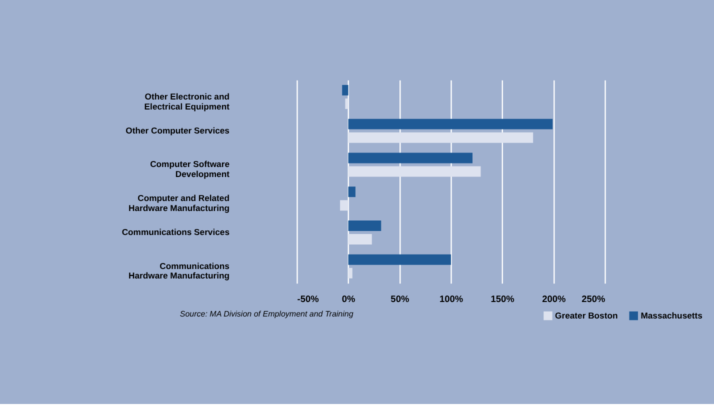 This screenshot has width=714, height=419. I want to click on y-tick-label: Computer and Related Hardware Manufacturing, so click(179, 203).